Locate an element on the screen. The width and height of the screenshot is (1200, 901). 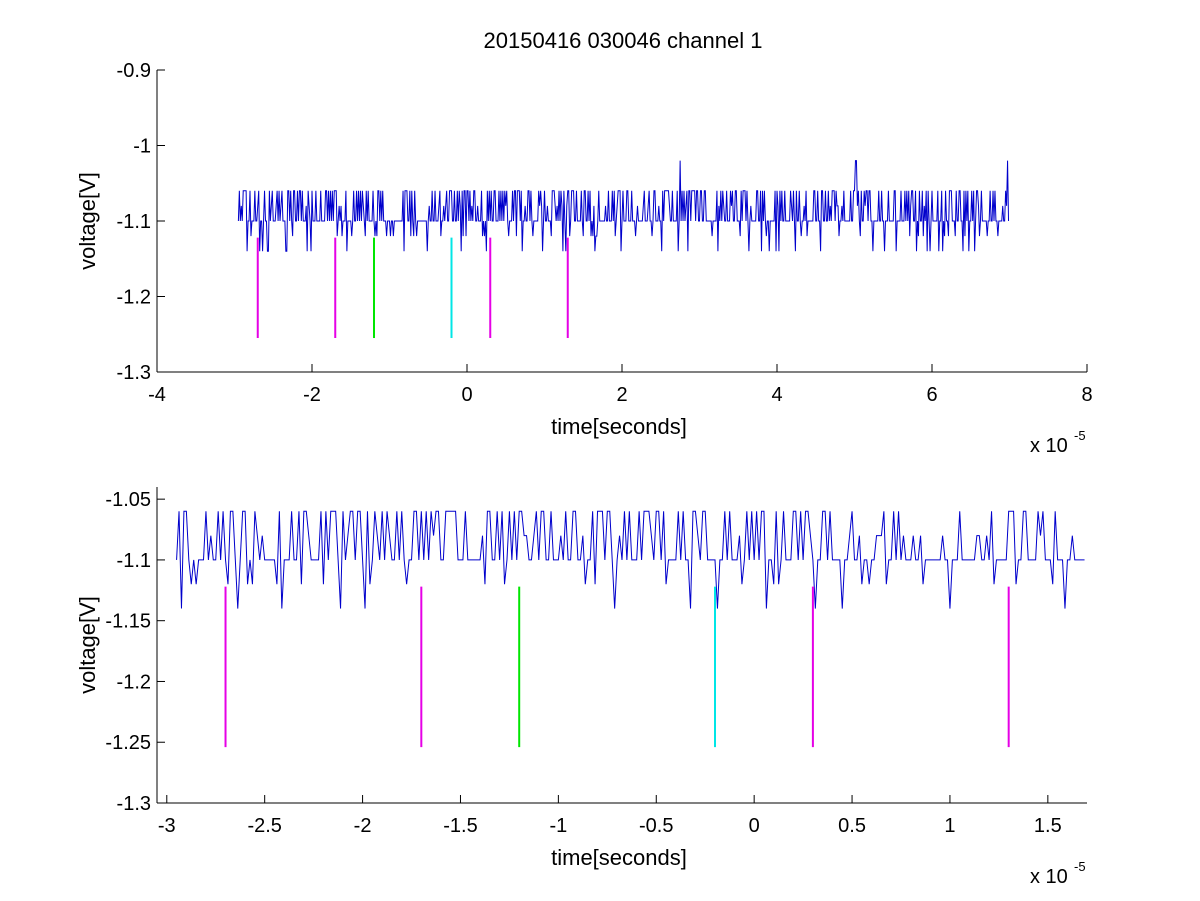
x-tick-label: 1 is located at coordinates (949, 826).